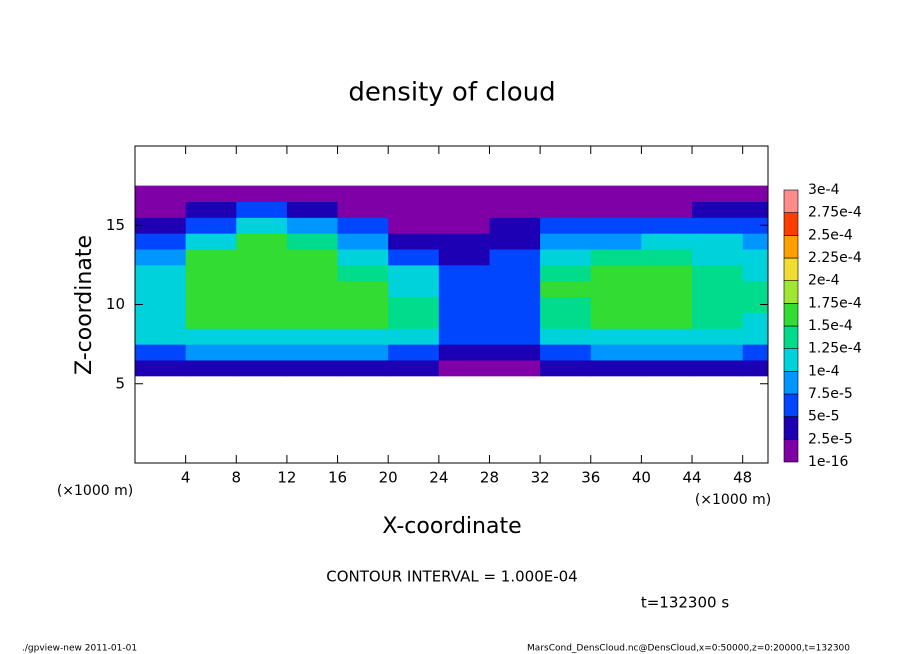  What do you see at coordinates (388, 478) in the screenshot?
I see `x-tick-label: 20` at bounding box center [388, 478].